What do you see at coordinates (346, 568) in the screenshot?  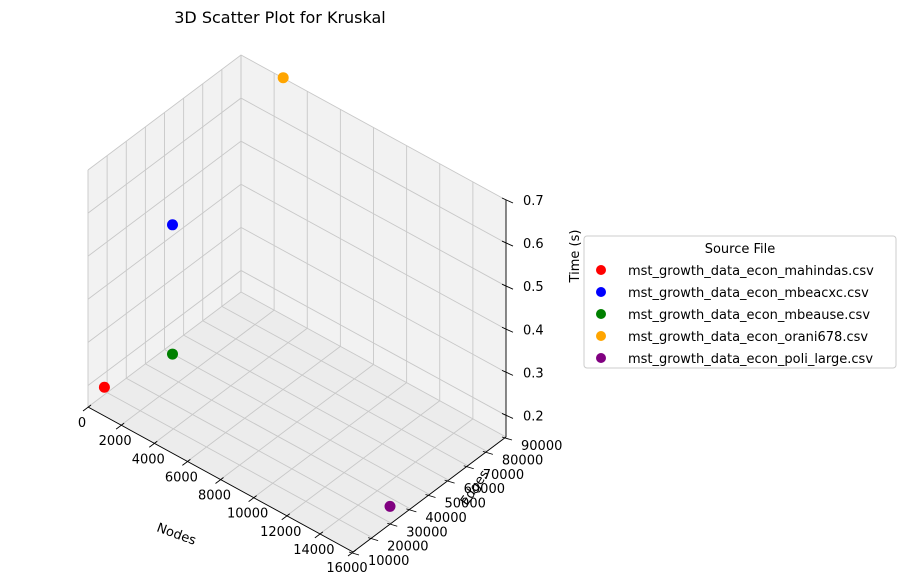 I see `x-tick-label: 16000` at bounding box center [346, 568].